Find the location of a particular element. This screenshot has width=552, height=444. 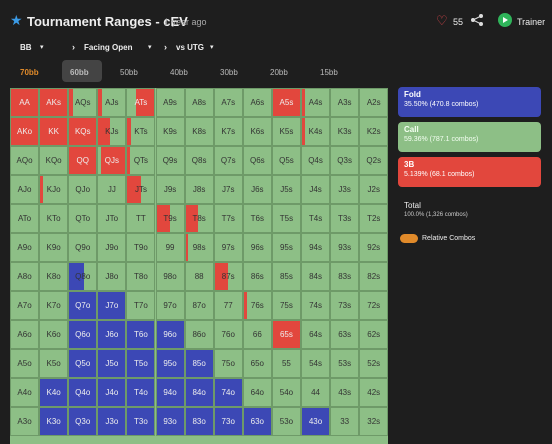

hand-cell: 94o is located at coordinates (170, 392).